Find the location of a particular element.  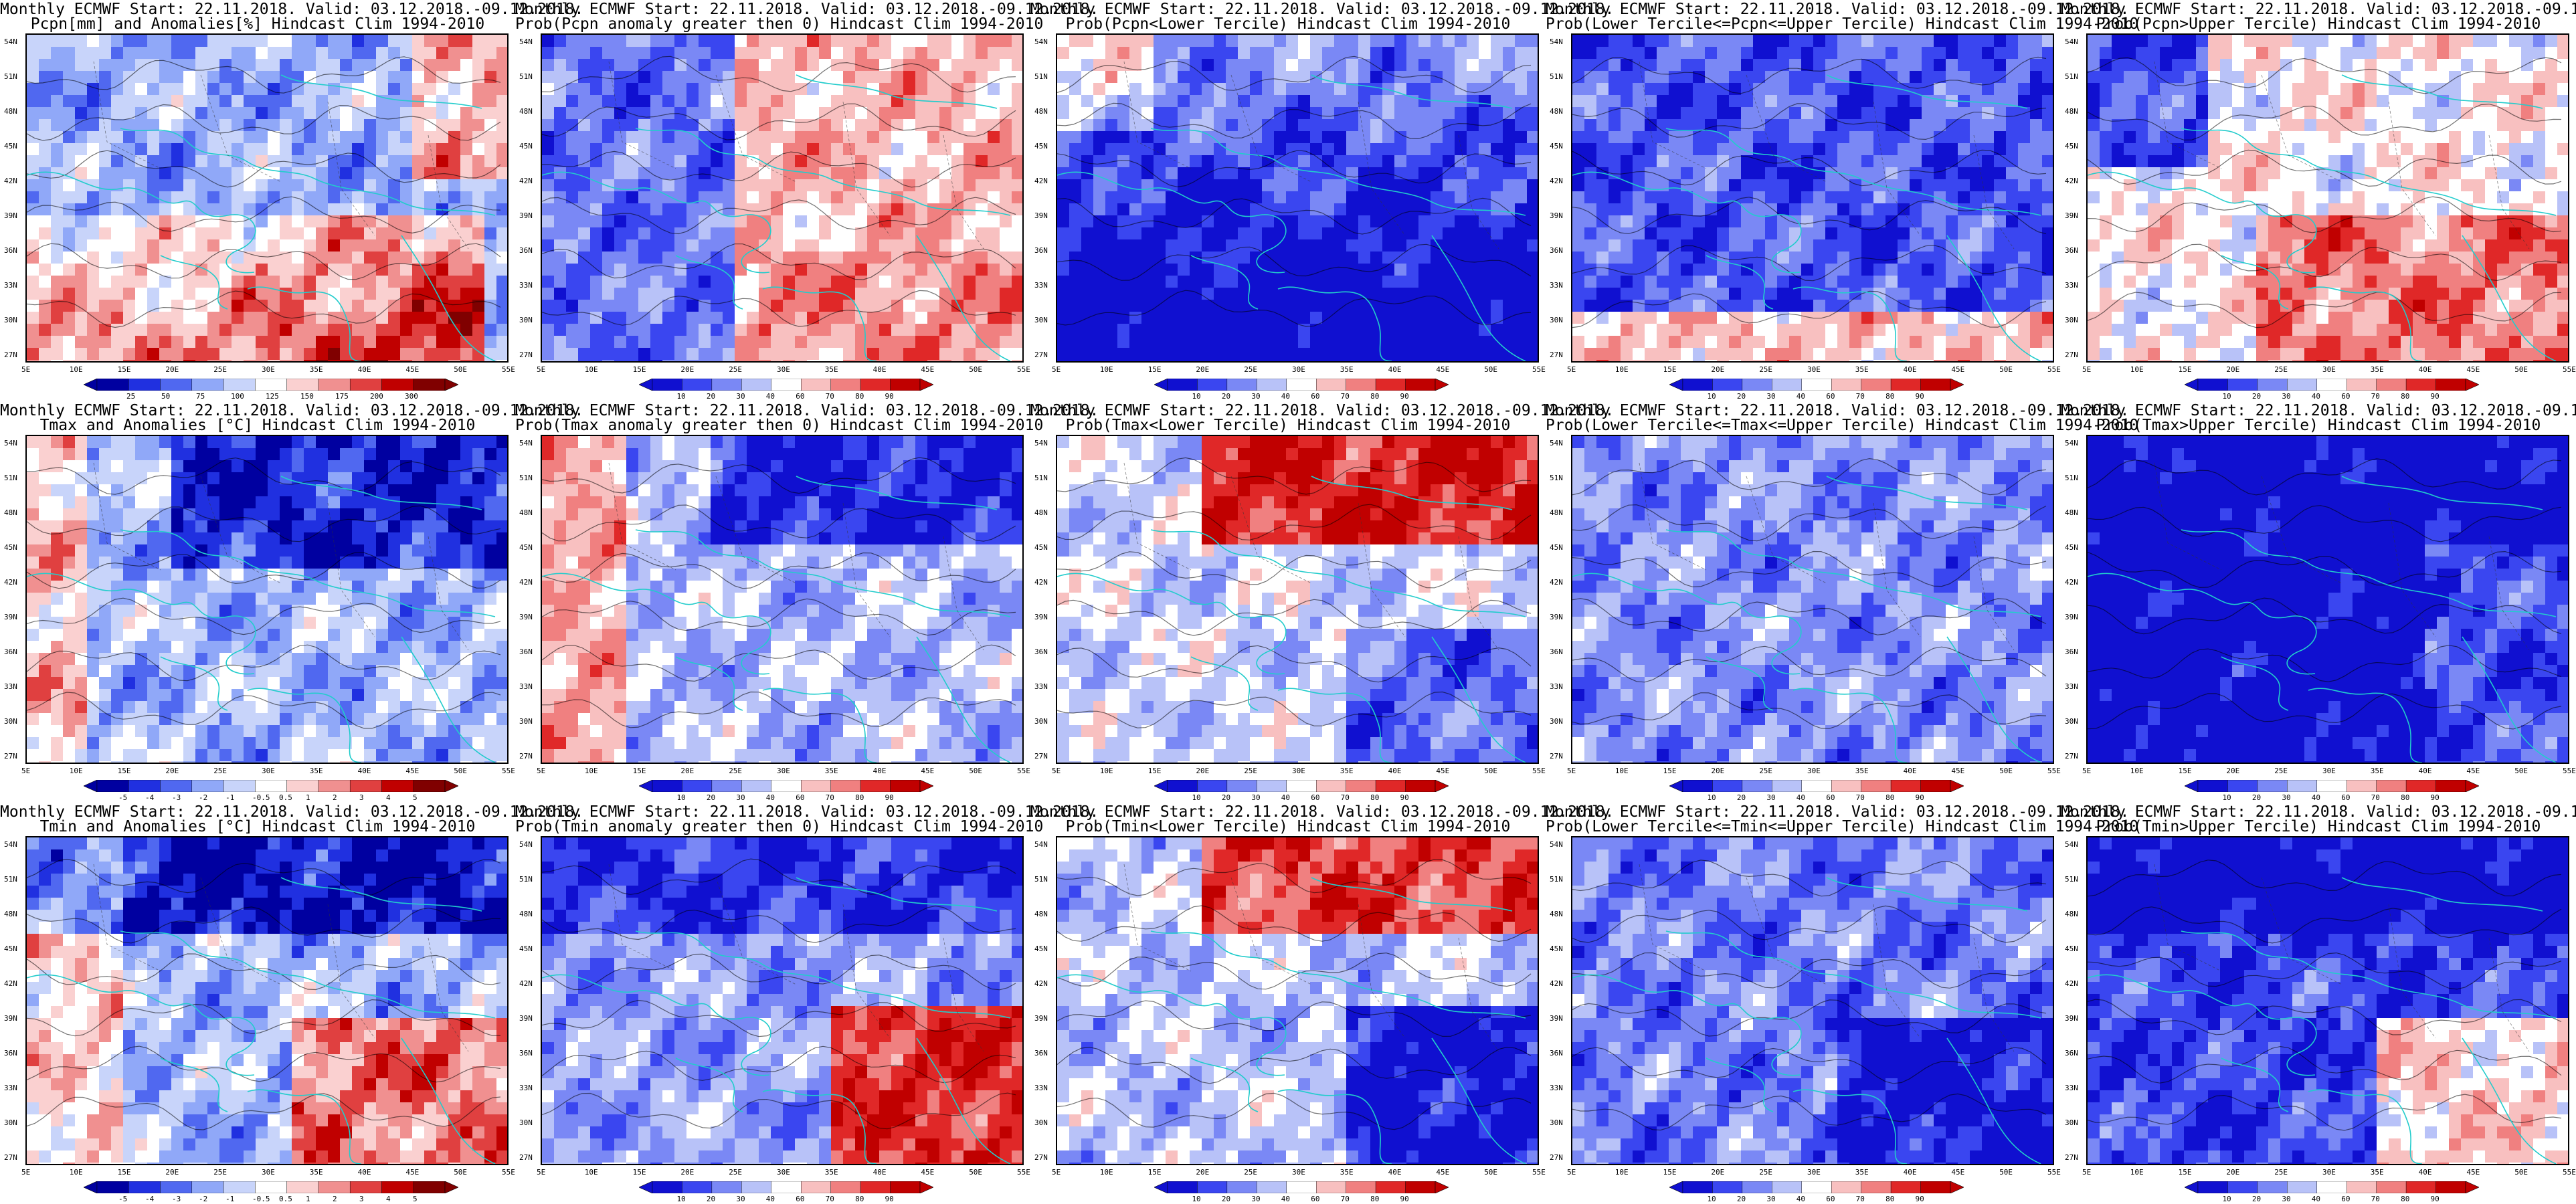

colorbar-tick-label: 50 is located at coordinates (166, 396).